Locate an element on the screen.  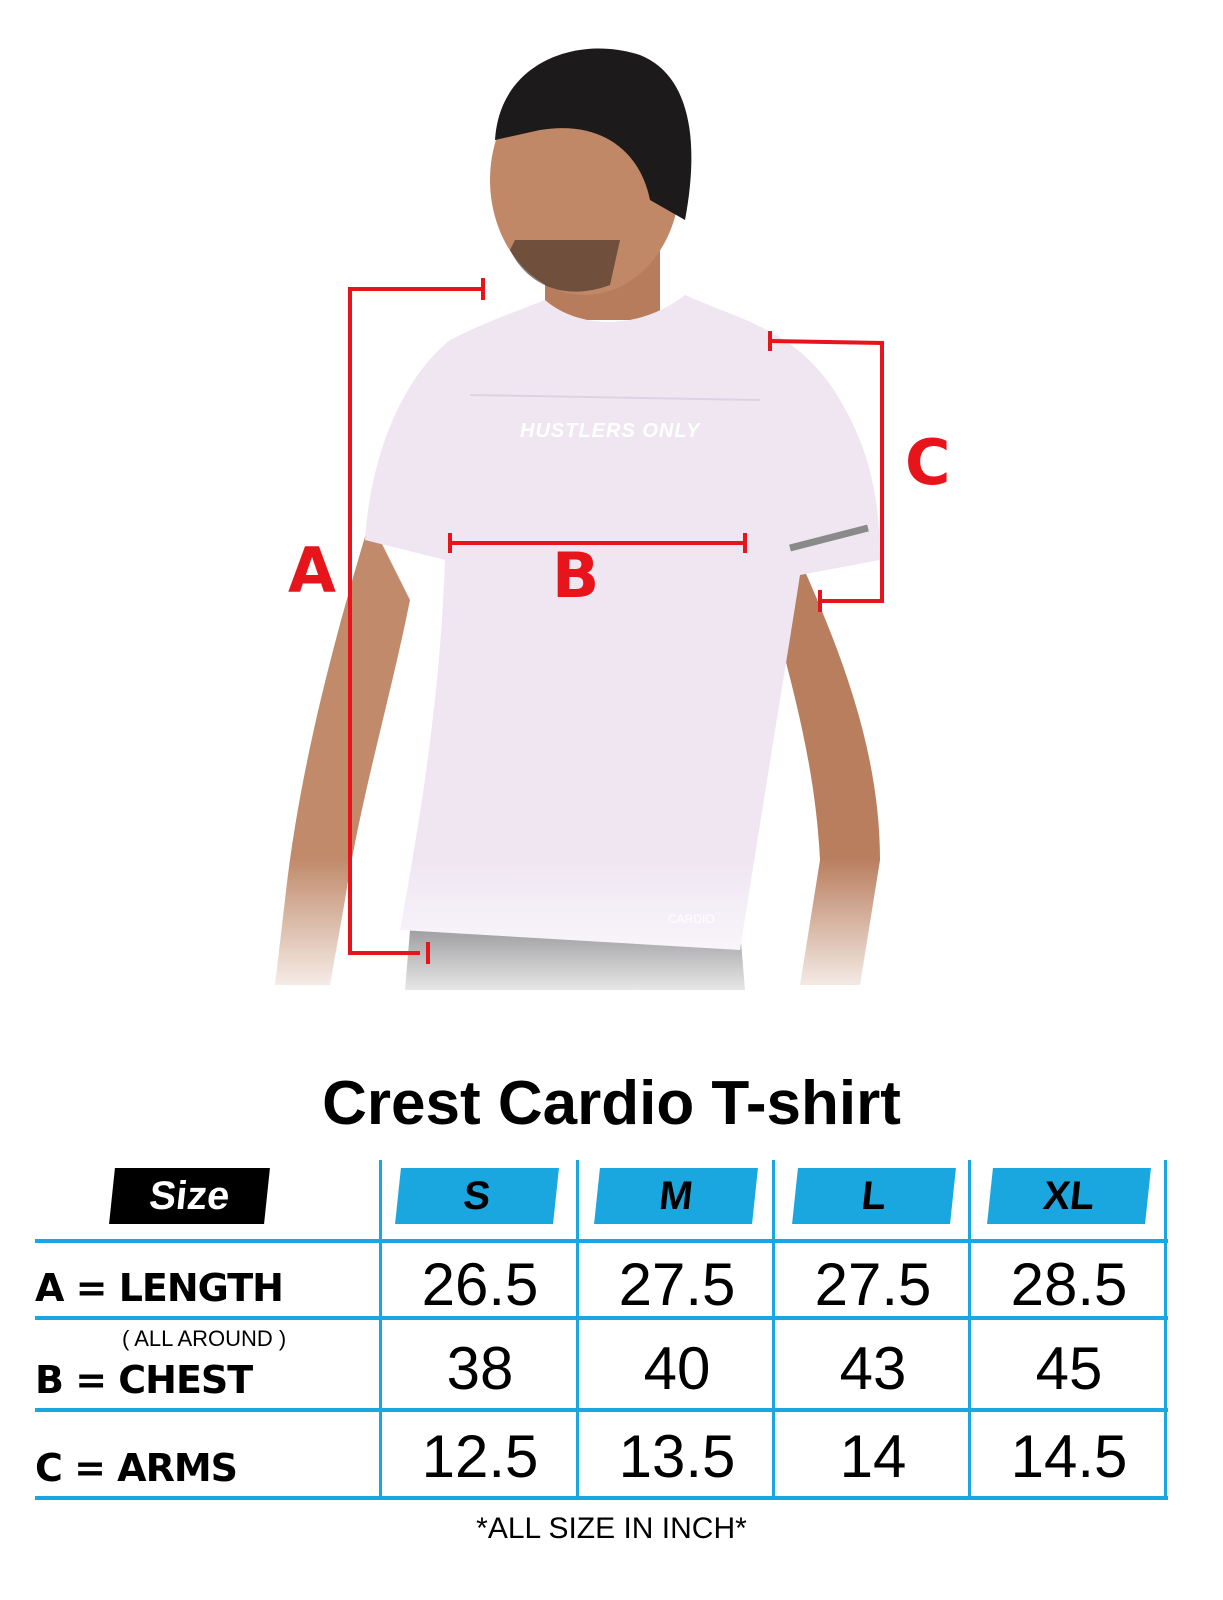
cell-length-s: 26.5 is located at coordinates (480, 1284).